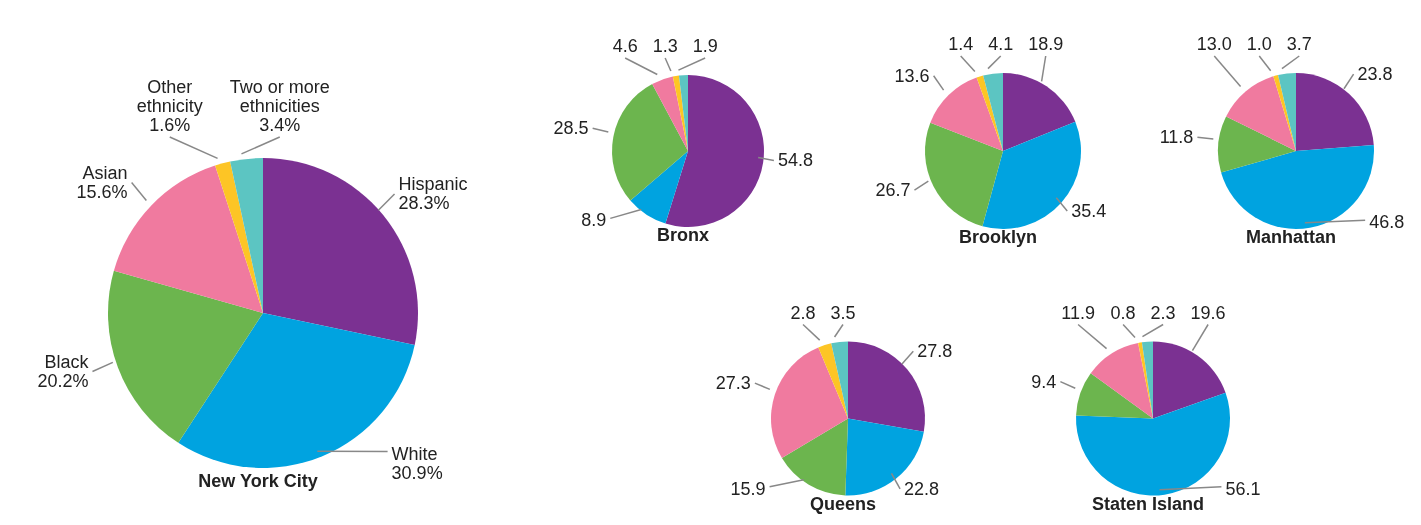  I want to click on data-label: 1.4, so click(961, 44).